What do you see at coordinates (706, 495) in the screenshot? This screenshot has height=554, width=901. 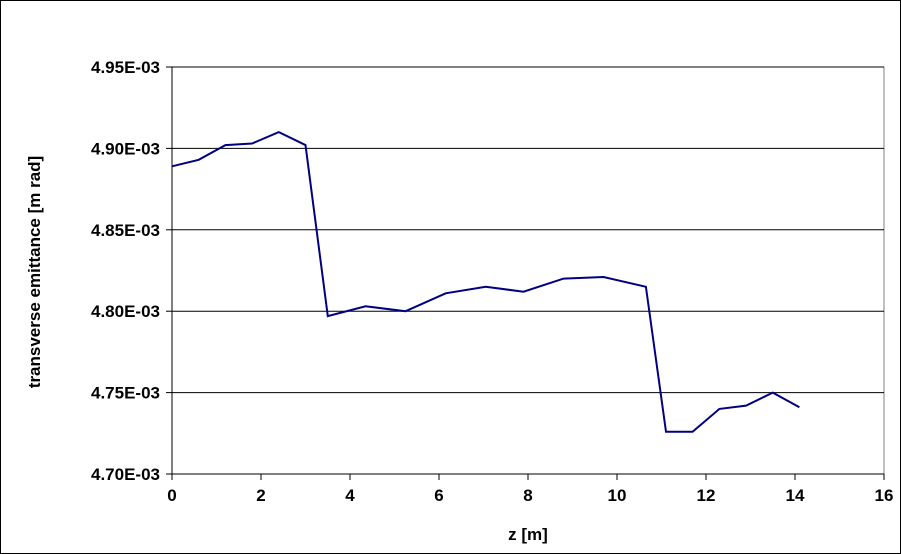 I see `x-tick-label: 12` at bounding box center [706, 495].